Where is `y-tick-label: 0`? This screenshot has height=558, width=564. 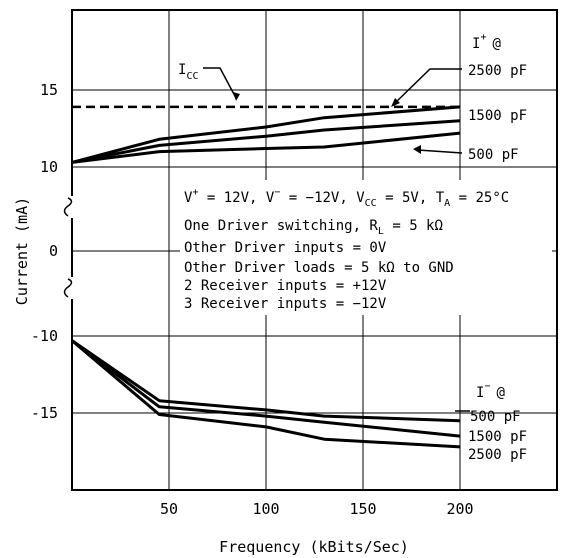 y-tick-label: 0 is located at coordinates (53, 251).